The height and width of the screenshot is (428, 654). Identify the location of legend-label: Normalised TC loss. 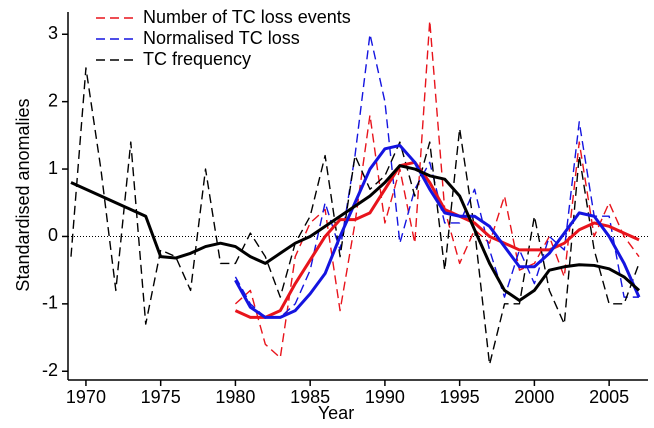
(221, 38).